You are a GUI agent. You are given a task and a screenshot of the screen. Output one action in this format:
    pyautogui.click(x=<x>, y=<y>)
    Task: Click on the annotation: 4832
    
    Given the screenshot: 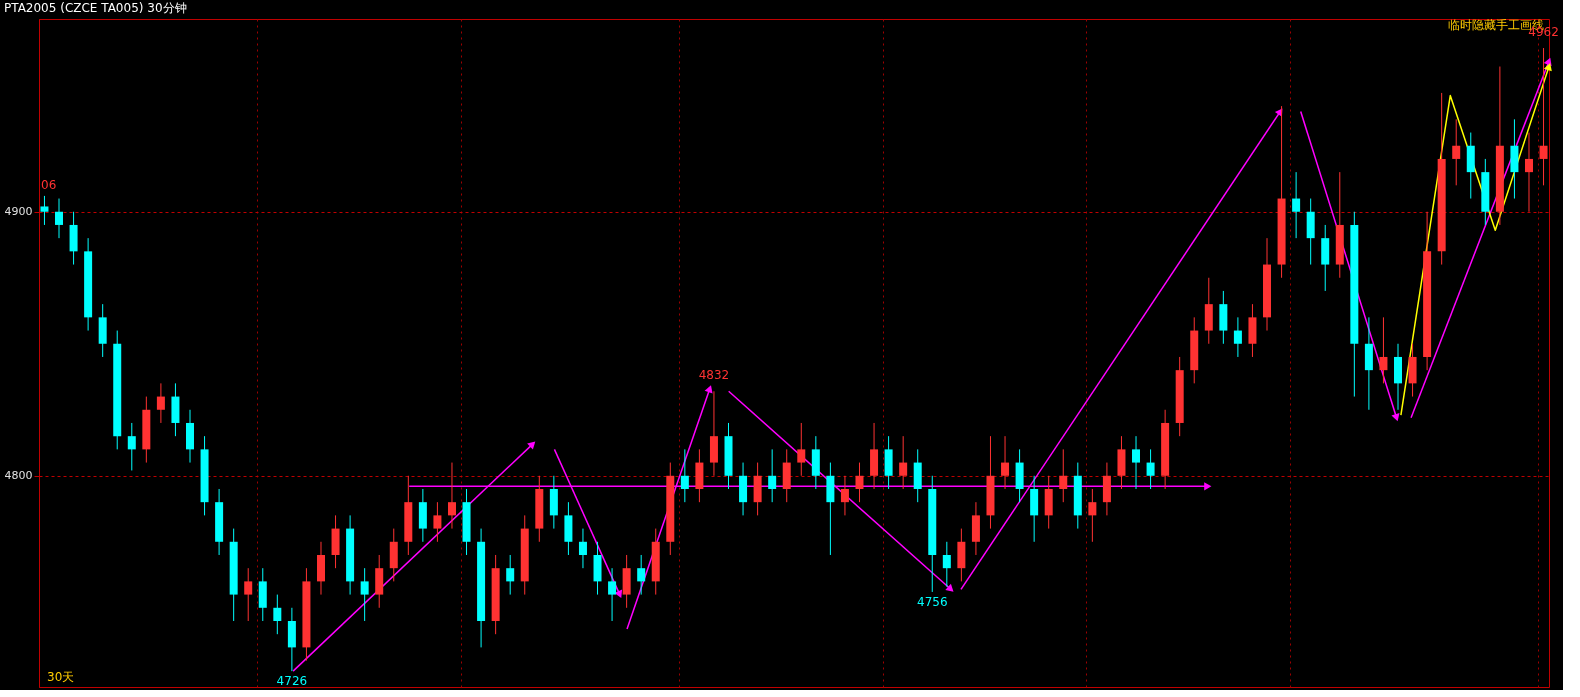 What is the action you would take?
    pyautogui.click(x=714, y=375)
    